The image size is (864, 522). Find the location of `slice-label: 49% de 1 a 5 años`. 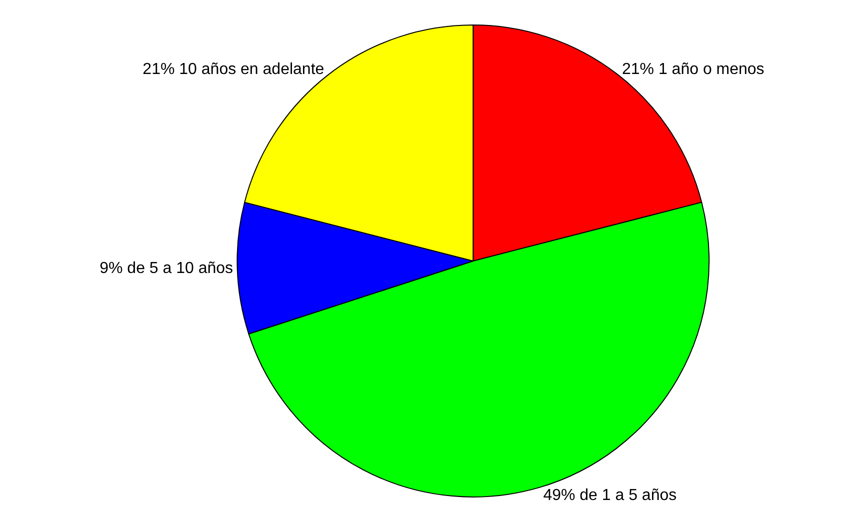

slice-label: 49% de 1 a 5 años is located at coordinates (610, 495).